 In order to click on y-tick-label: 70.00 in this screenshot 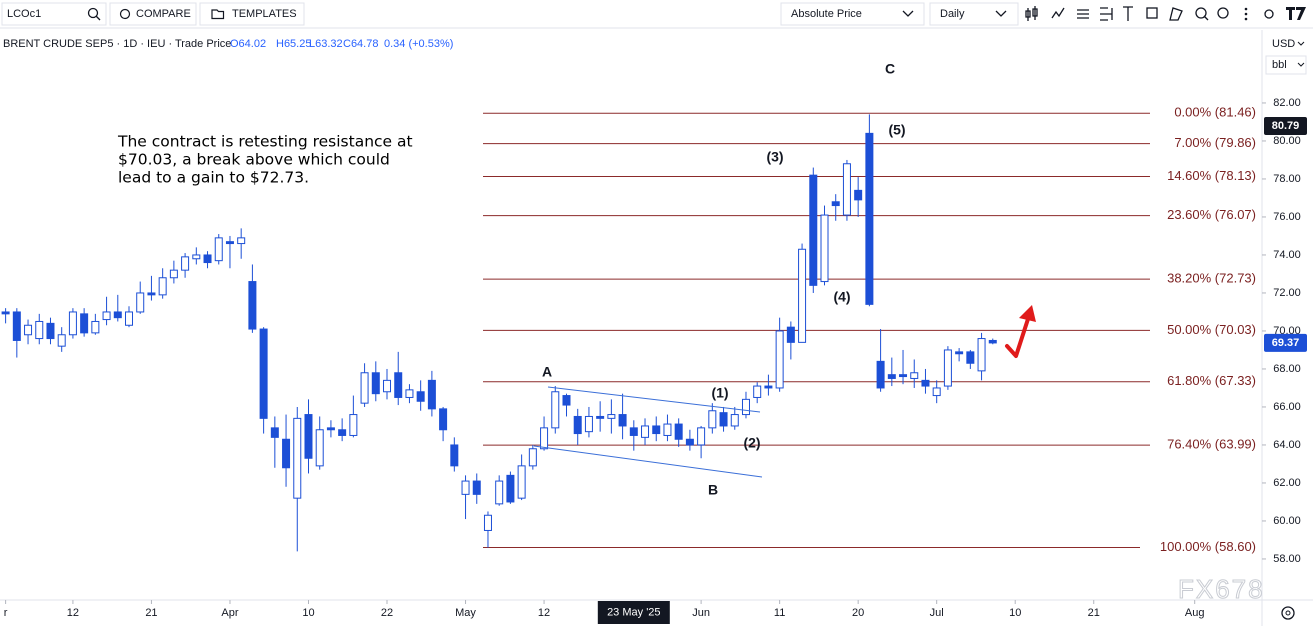, I will do `click(1287, 331)`.